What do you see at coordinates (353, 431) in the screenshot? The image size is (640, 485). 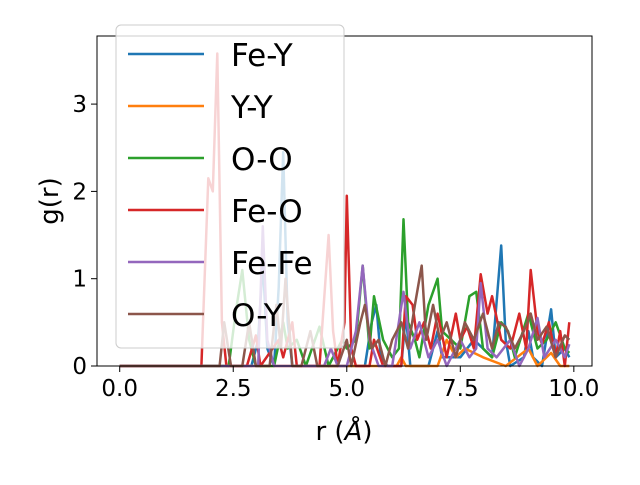 I see `x-axis-label-unit: Å` at bounding box center [353, 431].